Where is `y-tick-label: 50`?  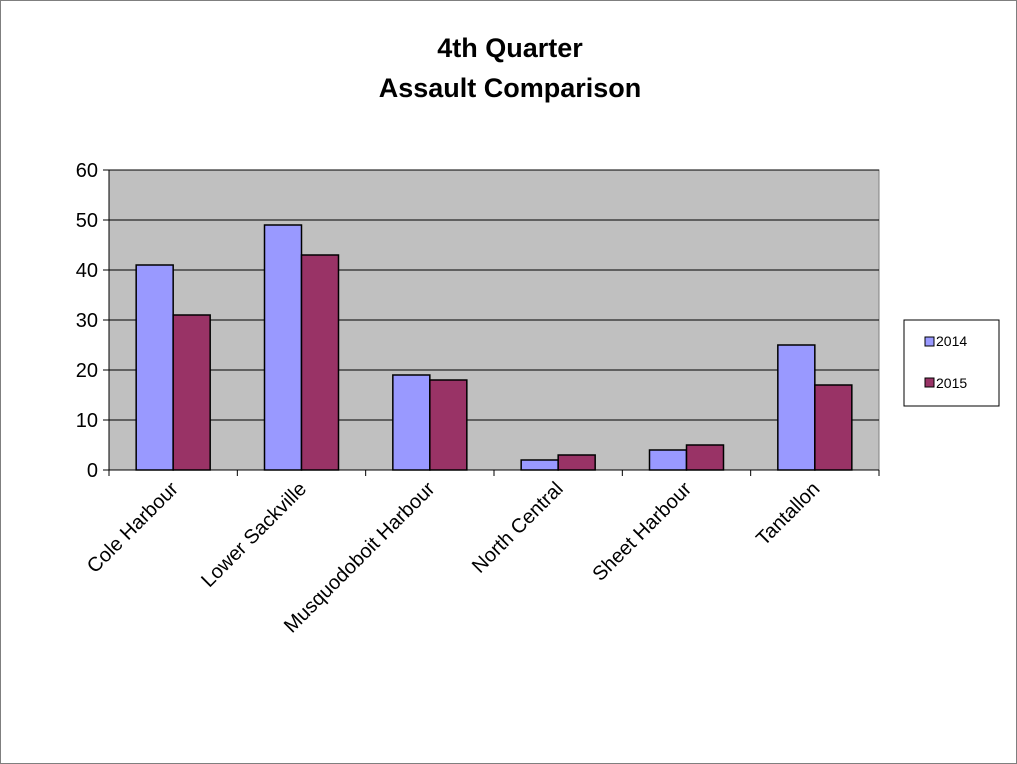 y-tick-label: 50 is located at coordinates (87, 221).